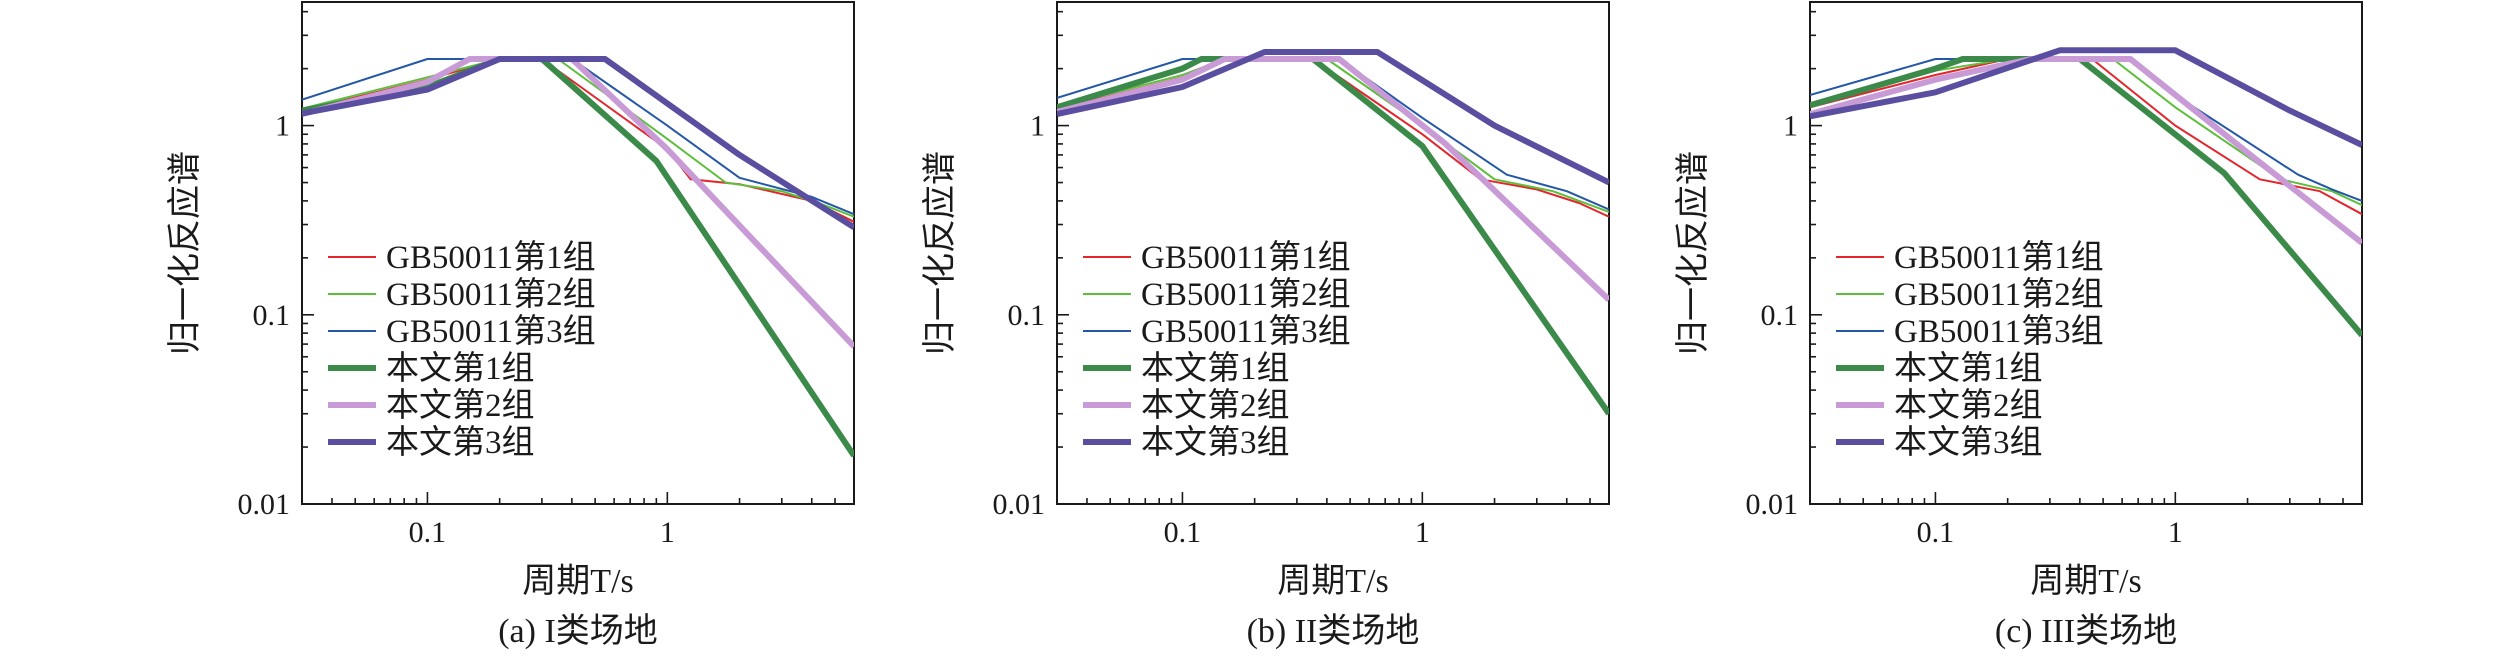  Describe the element at coordinates (2086, 631) in the screenshot. I see `panel-caption: (c) III类场地` at that location.